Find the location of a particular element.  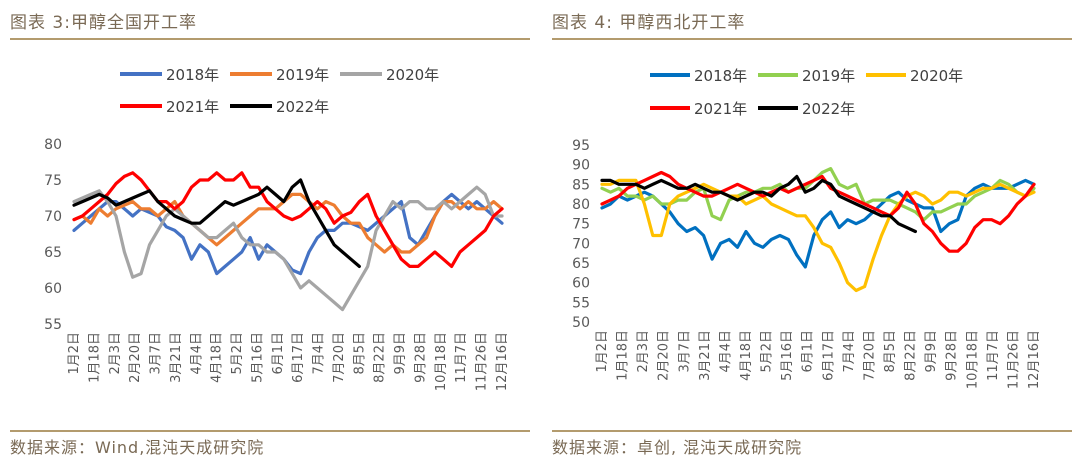

chart0-y-tick-label-5: 80 is located at coordinates (53, 145).